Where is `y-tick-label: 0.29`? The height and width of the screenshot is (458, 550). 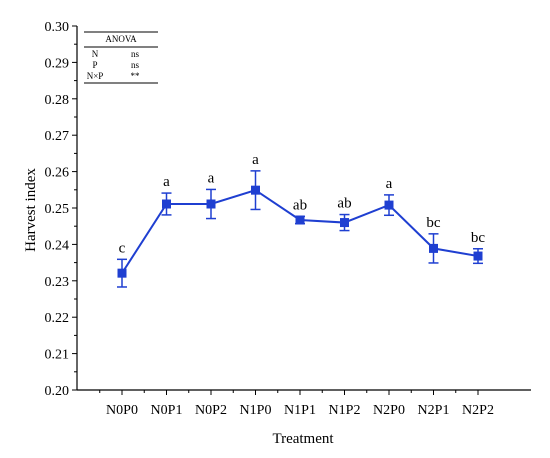 y-tick-label: 0.29 is located at coordinates (57, 63).